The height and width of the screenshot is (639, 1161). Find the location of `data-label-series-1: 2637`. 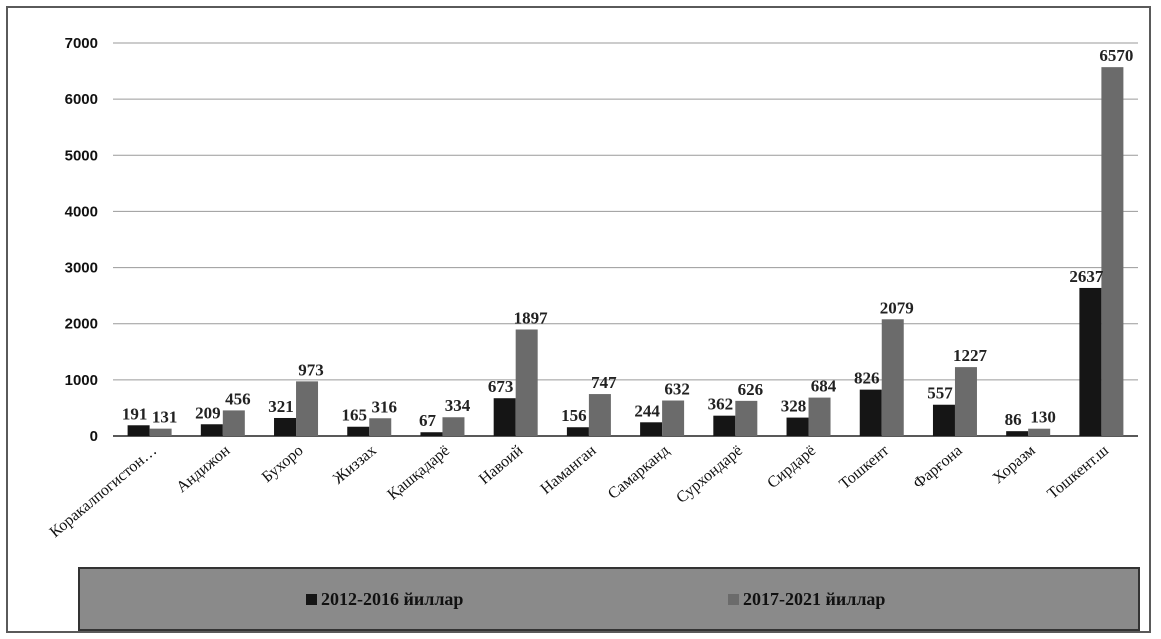

data-label-series-1: 2637 is located at coordinates (1086, 276).